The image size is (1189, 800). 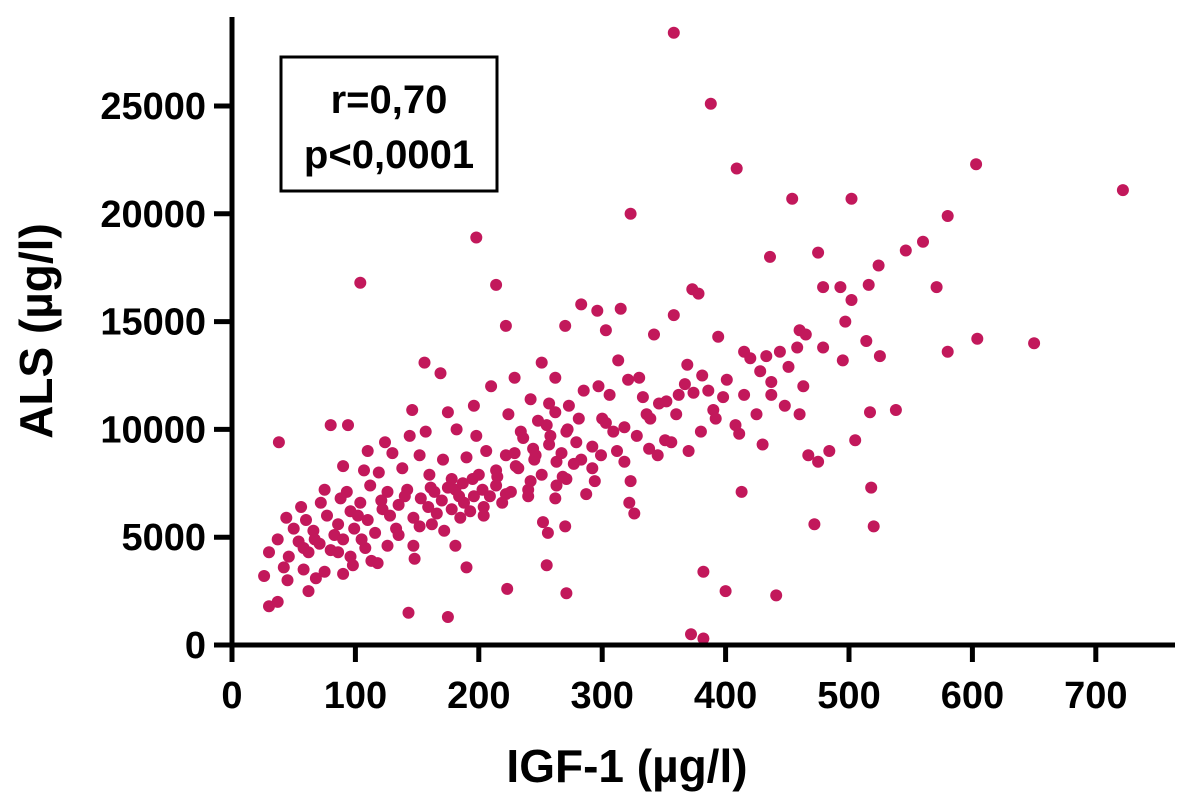 I want to click on x-tick-label: 200, so click(x=478, y=696).